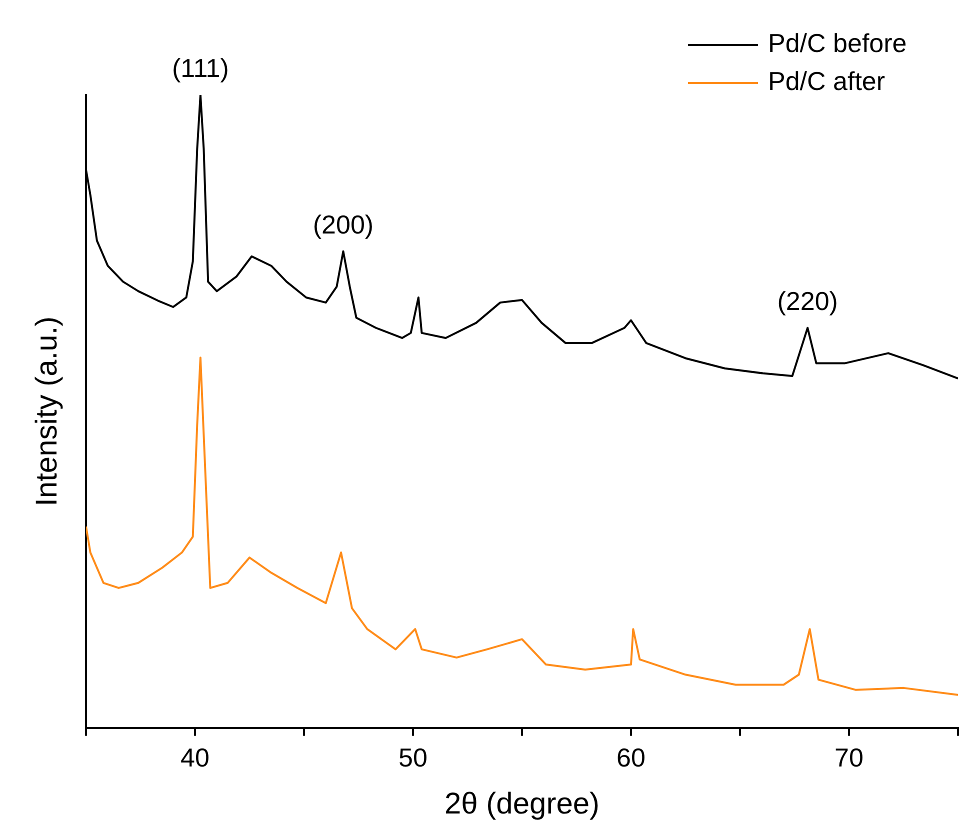  Describe the element at coordinates (343, 224) in the screenshot. I see `annotation: (200)` at that location.